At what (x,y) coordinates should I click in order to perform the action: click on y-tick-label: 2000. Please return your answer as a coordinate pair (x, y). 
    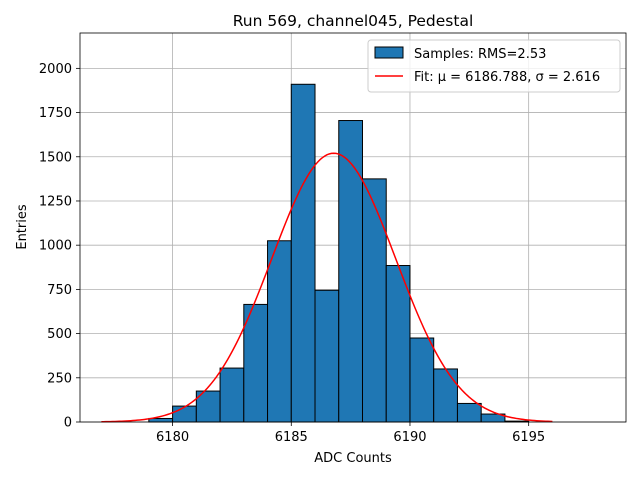
    Looking at the image, I should click on (55, 69).